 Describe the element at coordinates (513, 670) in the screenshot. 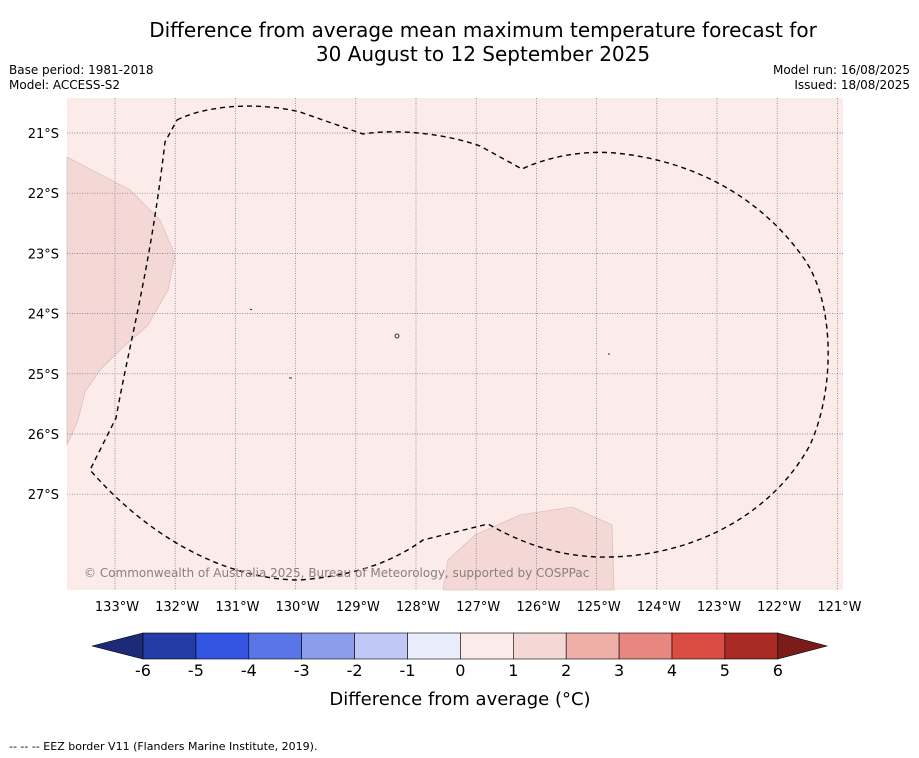

I see `colorbar-tick-label: 1` at that location.